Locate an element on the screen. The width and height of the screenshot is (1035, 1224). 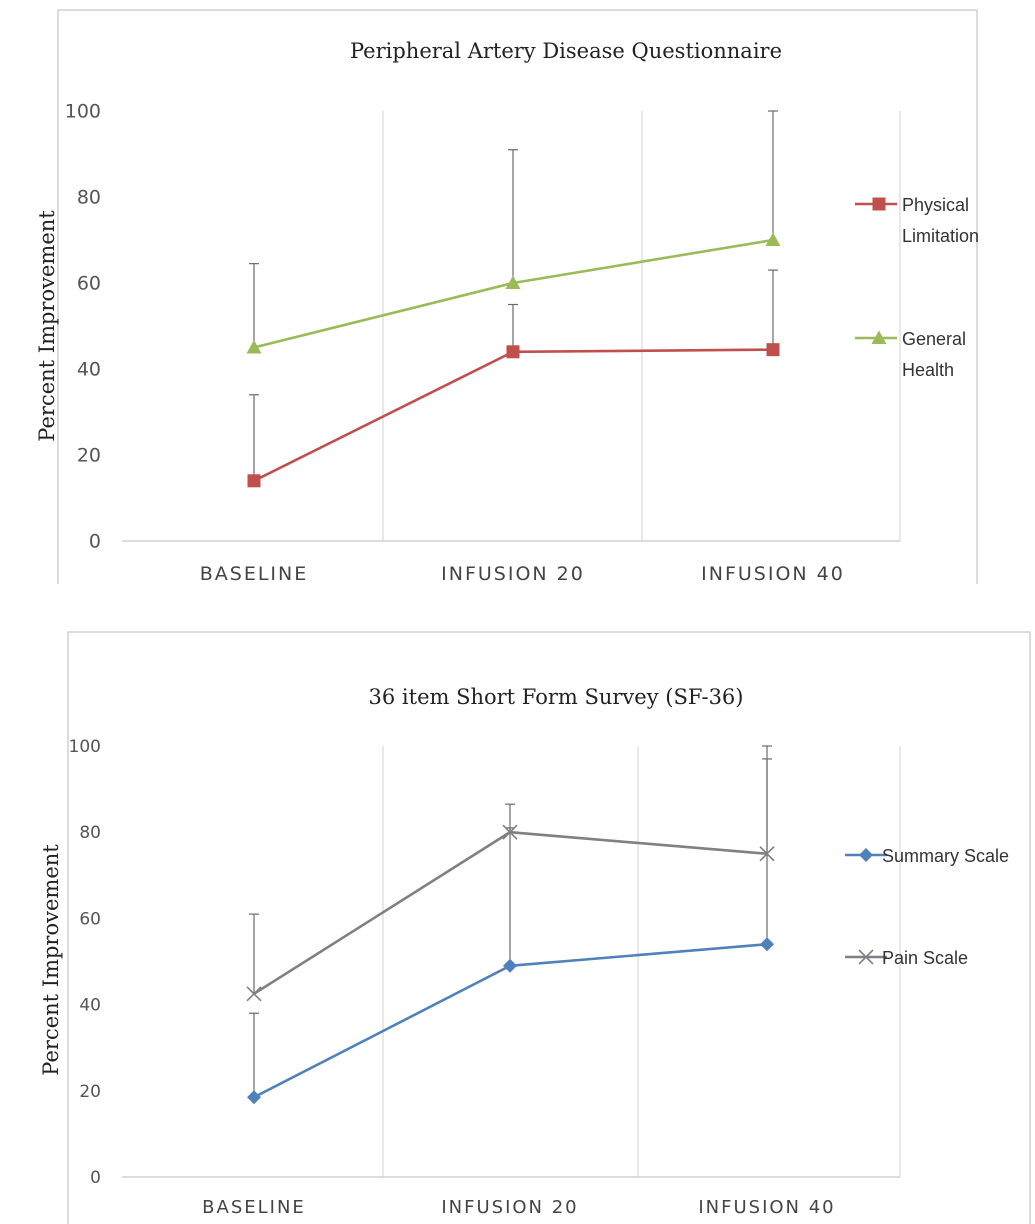
legend-item: Pain Scale is located at coordinates (906, 958).